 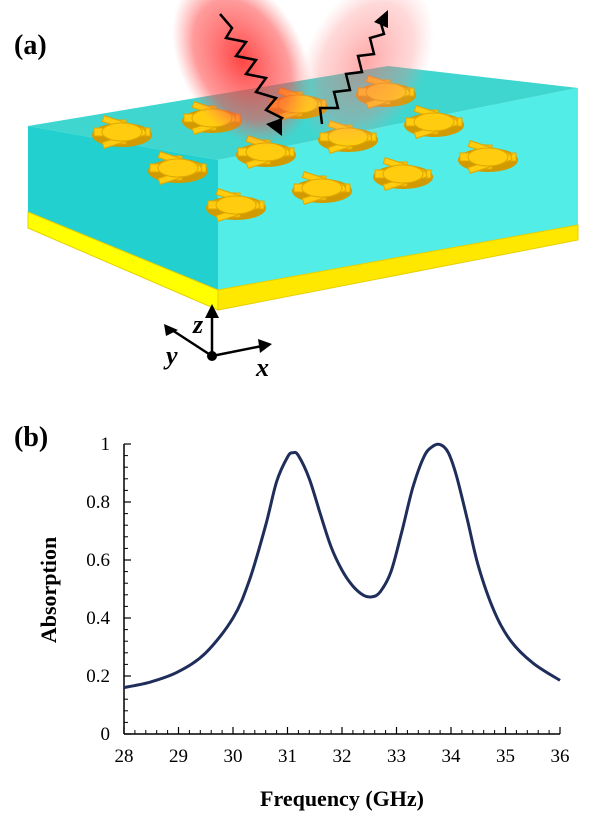 What do you see at coordinates (48, 590) in the screenshot?
I see `y-axis-title: Absorption` at bounding box center [48, 590].